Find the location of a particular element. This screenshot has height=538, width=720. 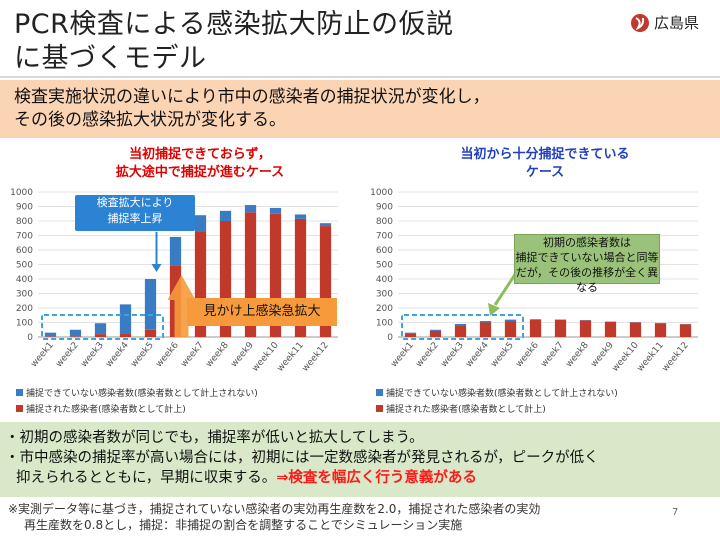

right-xtick-label: week12 is located at coordinates (676, 357).